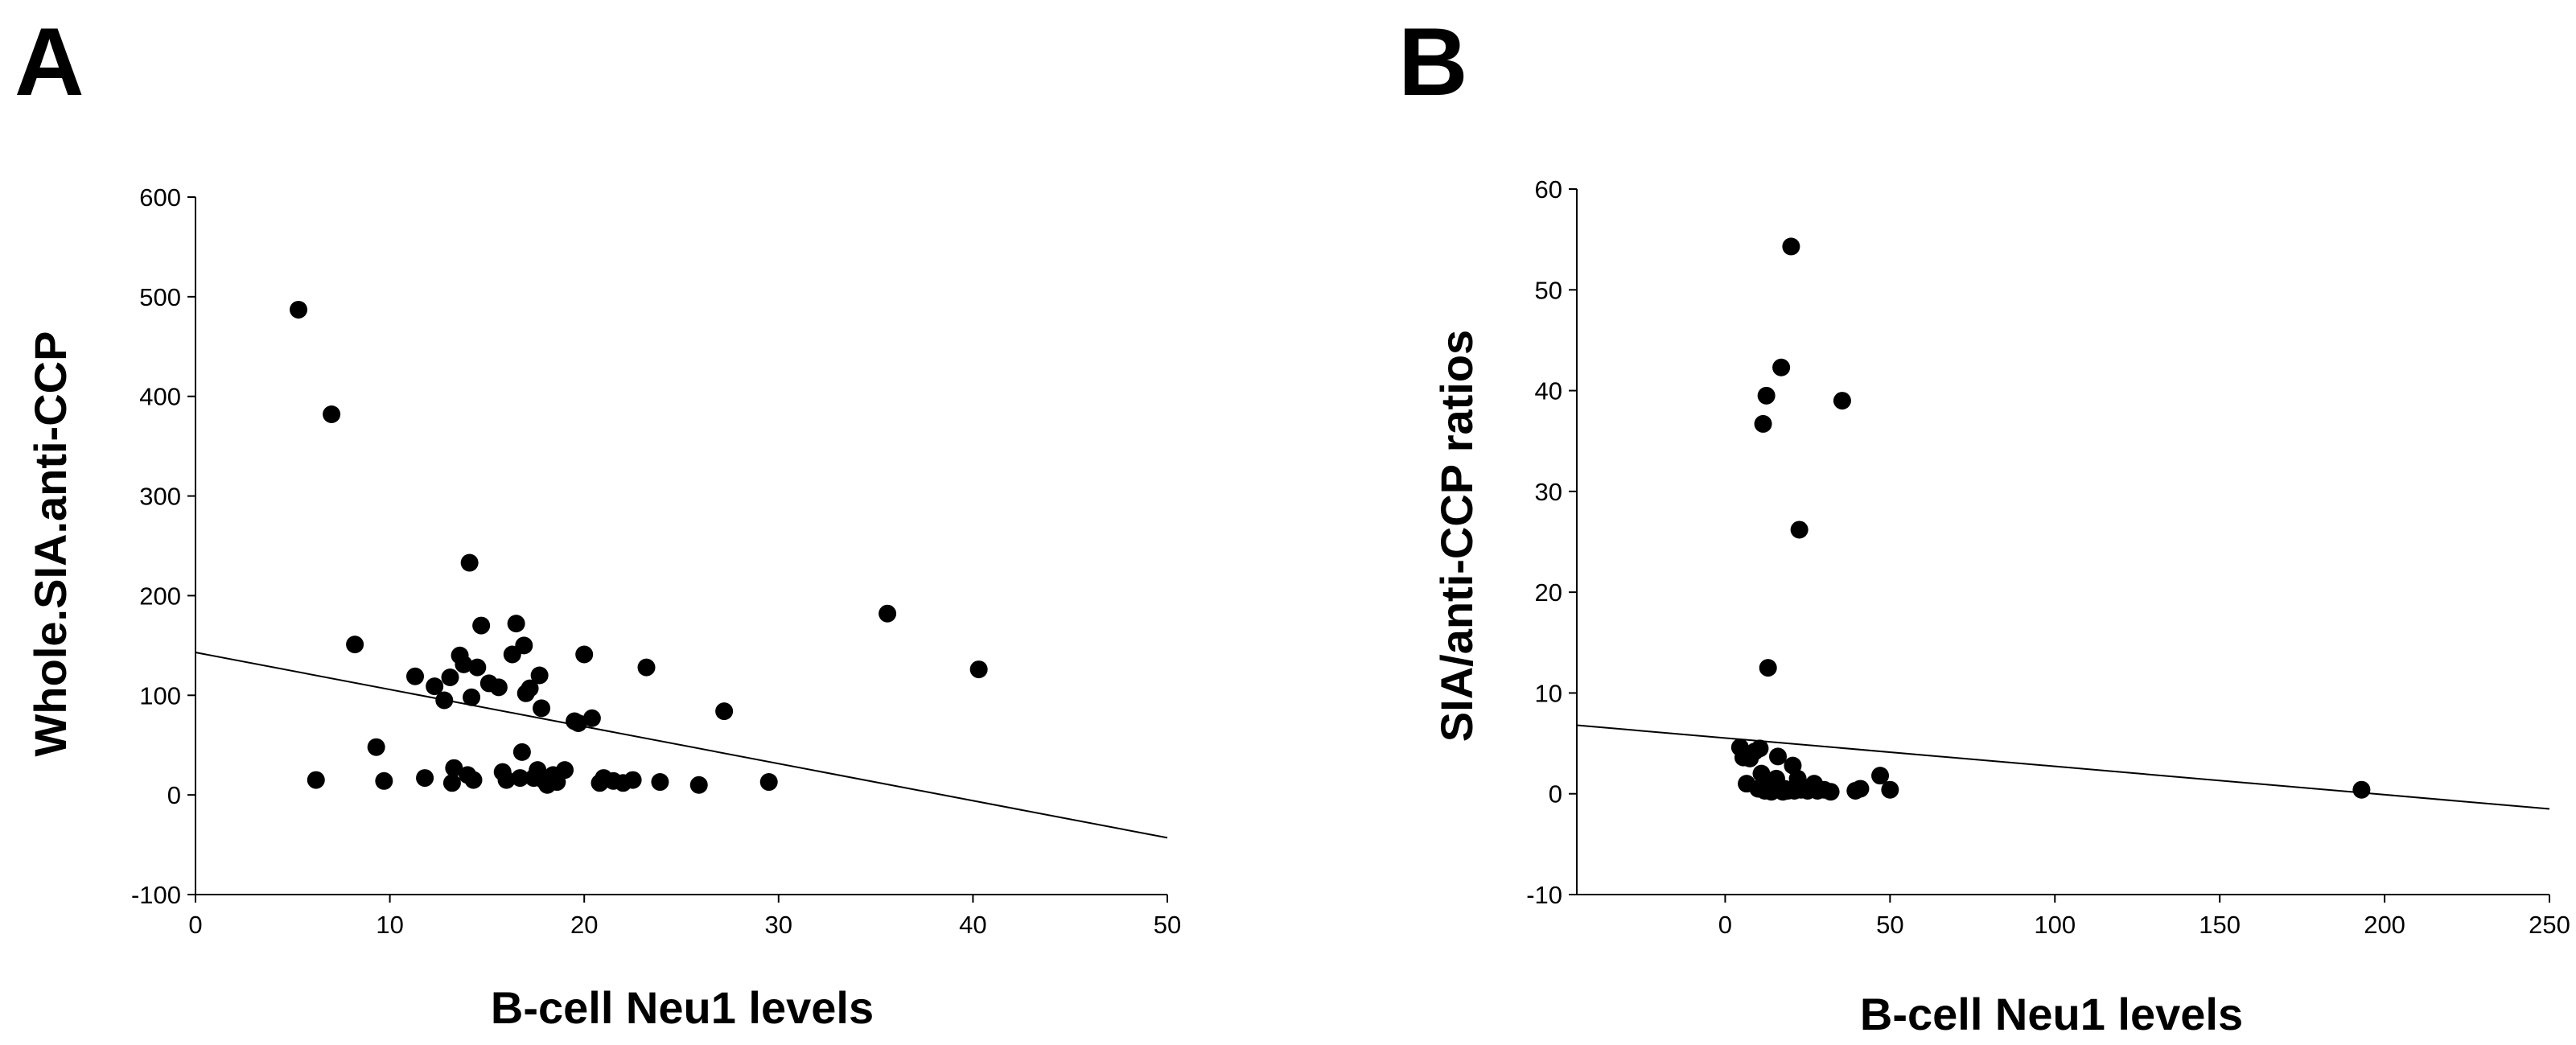 The image size is (2576, 1045). Describe the element at coordinates (160, 696) in the screenshot. I see `panel-a-y-tick-label: 100` at that location.